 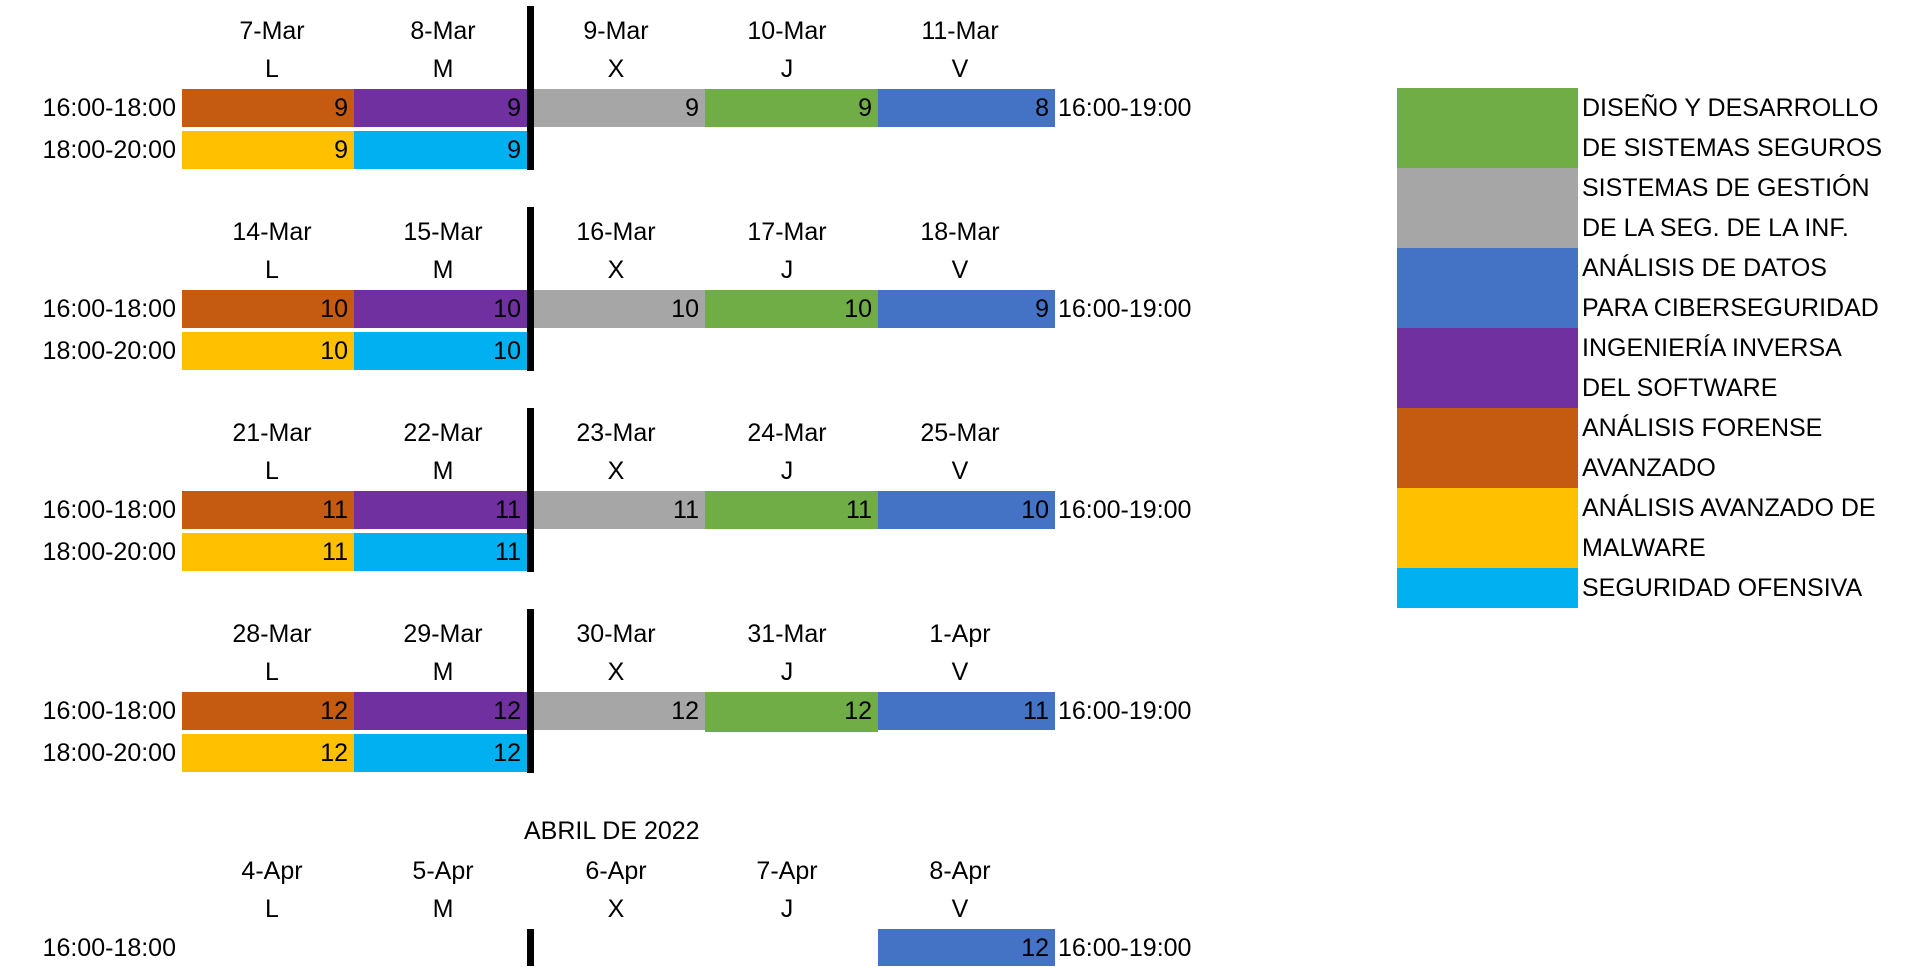 What do you see at coordinates (616, 711) in the screenshot?
I see `session-cell-gestion: 12` at bounding box center [616, 711].